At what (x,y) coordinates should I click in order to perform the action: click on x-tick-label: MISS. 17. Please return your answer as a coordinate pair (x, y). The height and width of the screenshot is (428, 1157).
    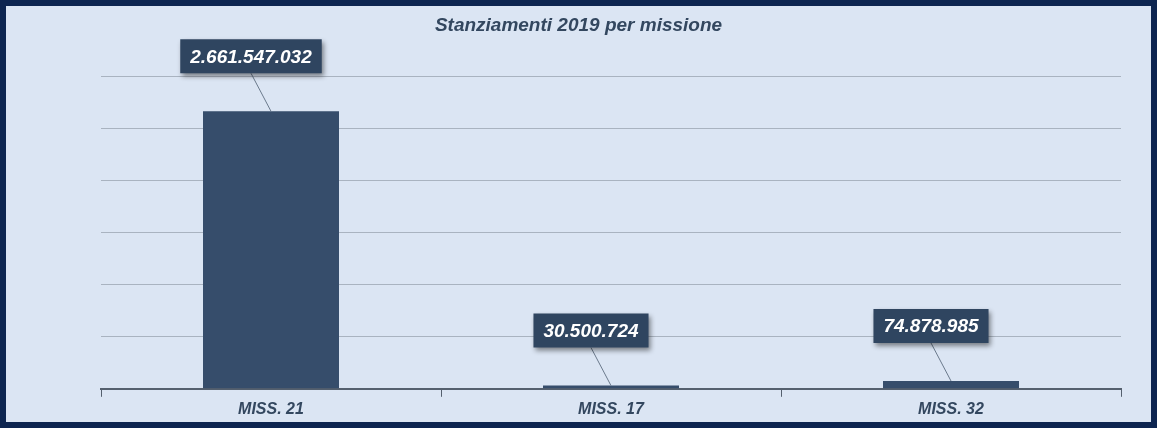
    Looking at the image, I should click on (611, 408).